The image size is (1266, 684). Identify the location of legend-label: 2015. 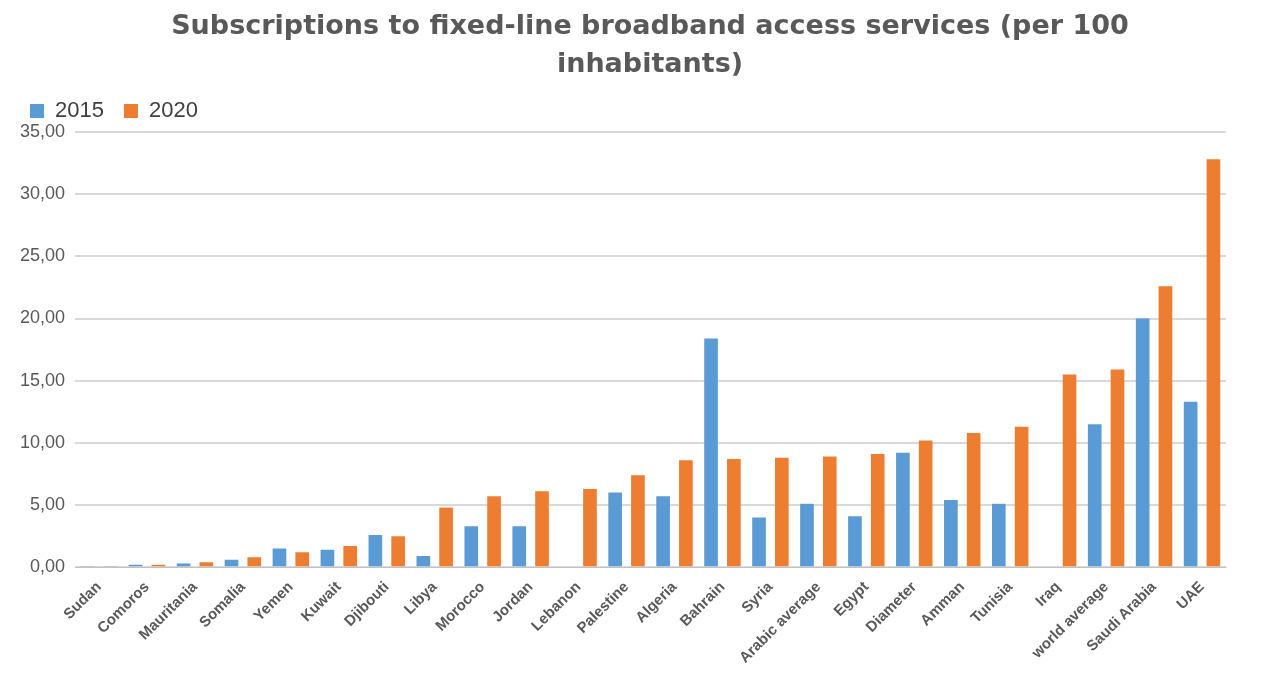
(79, 110).